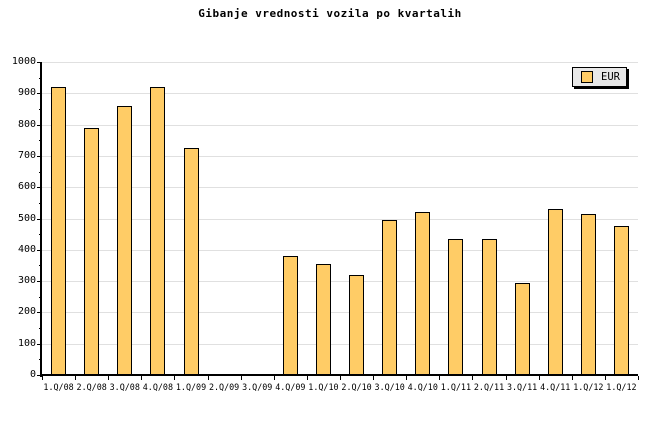 The width and height of the screenshot is (660, 440). What do you see at coordinates (26, 343) in the screenshot?
I see `y-tick-label: 100` at bounding box center [26, 343].